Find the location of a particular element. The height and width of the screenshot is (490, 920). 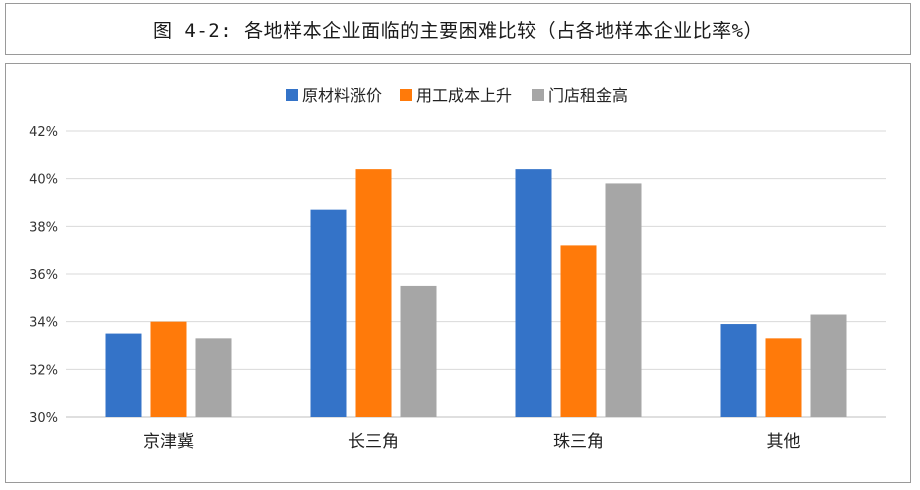

y-tick-label: 30% is located at coordinates (43, 418).